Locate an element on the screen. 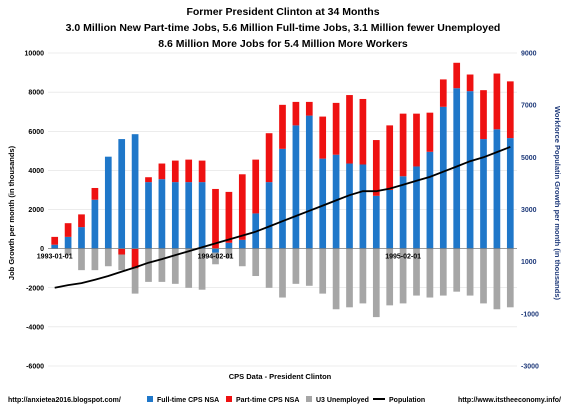 The image size is (566, 411). legend-label-fulltime: Full-time CPS NSA is located at coordinates (188, 400).